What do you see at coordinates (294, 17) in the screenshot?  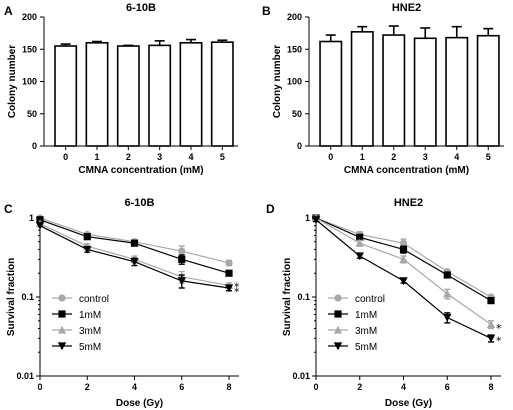 I see `y-tick-label: 200` at bounding box center [294, 17].